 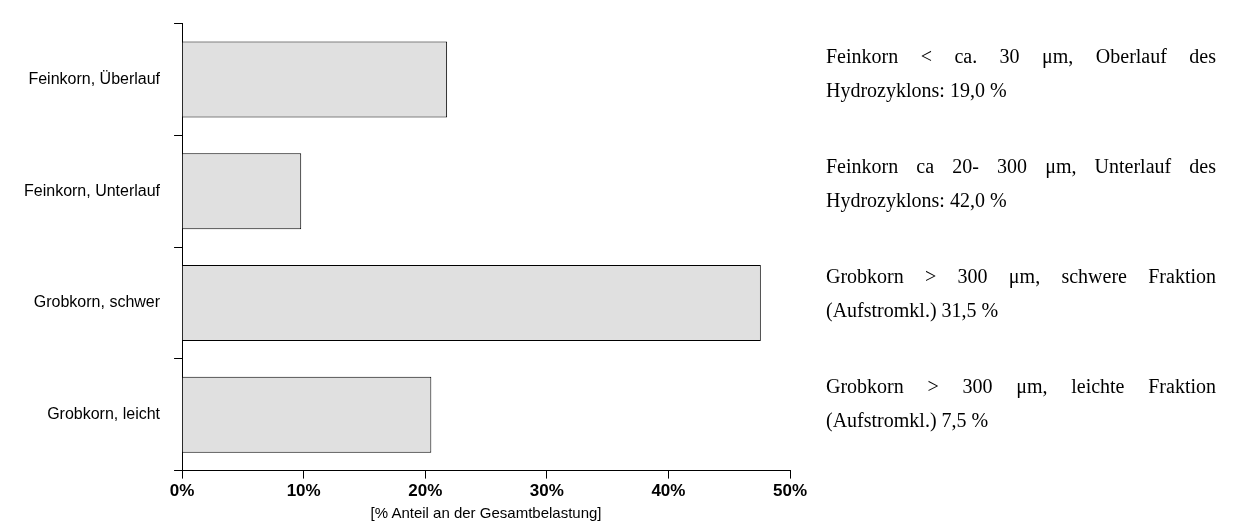 I want to click on x-axis-title: [% Anteil an der Gesamtbelastung], so click(x=486, y=513).